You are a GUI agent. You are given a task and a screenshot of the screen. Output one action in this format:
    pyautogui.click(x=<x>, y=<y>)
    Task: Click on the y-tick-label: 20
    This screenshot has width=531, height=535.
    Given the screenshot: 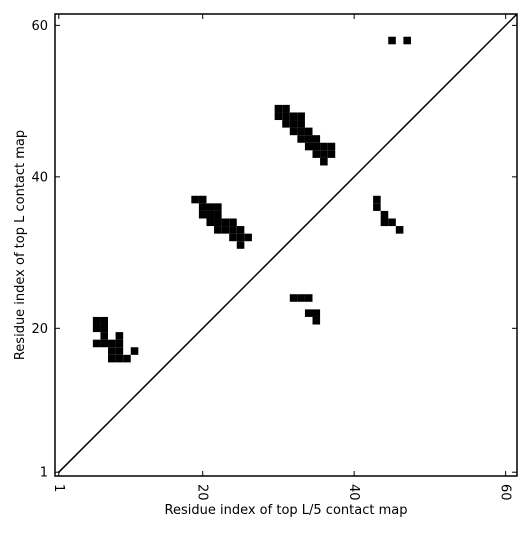 What is the action you would take?
    pyautogui.click(x=39, y=329)
    